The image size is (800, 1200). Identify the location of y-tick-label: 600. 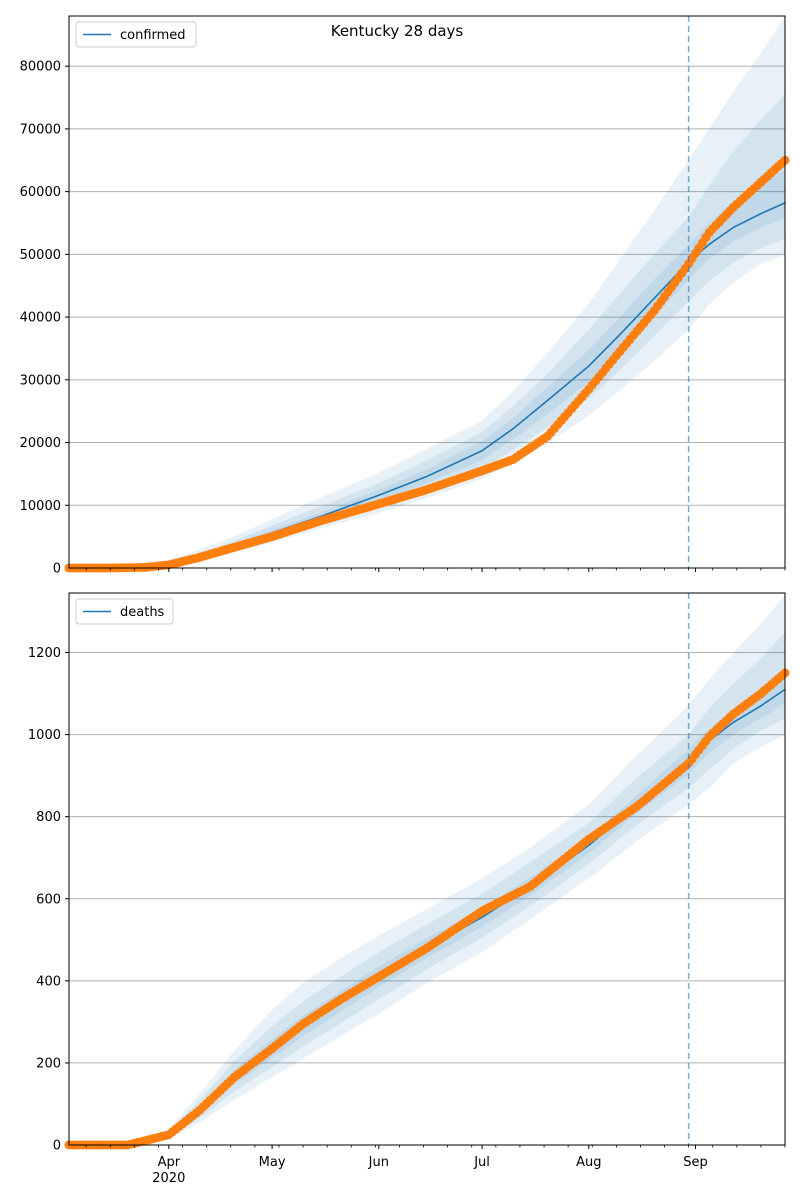
(48, 899).